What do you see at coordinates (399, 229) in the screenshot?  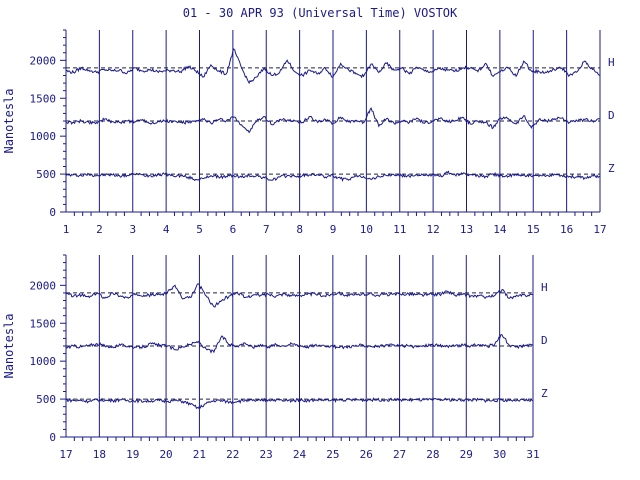 I see `panel-1-x-tick-label: 11` at bounding box center [399, 229].